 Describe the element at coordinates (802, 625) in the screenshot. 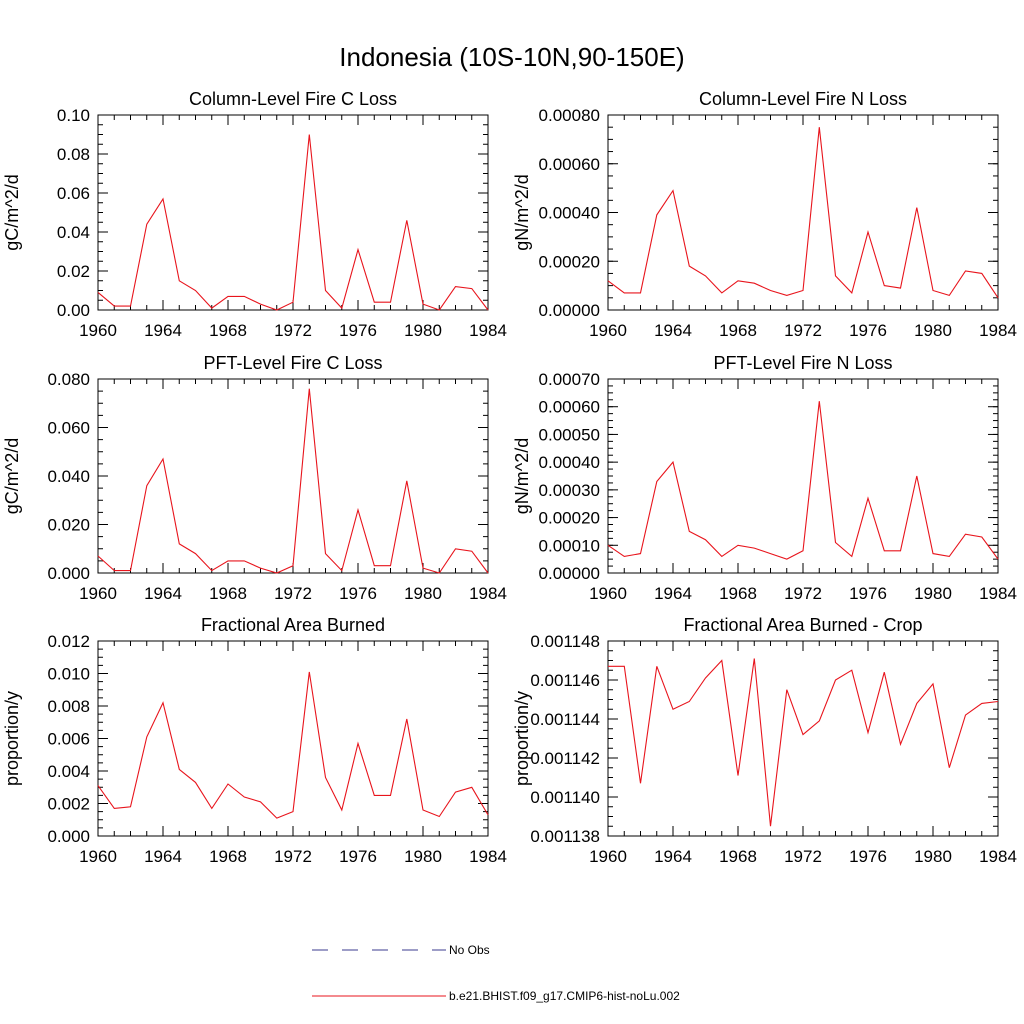

I see `panel-title: Fractional Area Burned - Crop` at that location.